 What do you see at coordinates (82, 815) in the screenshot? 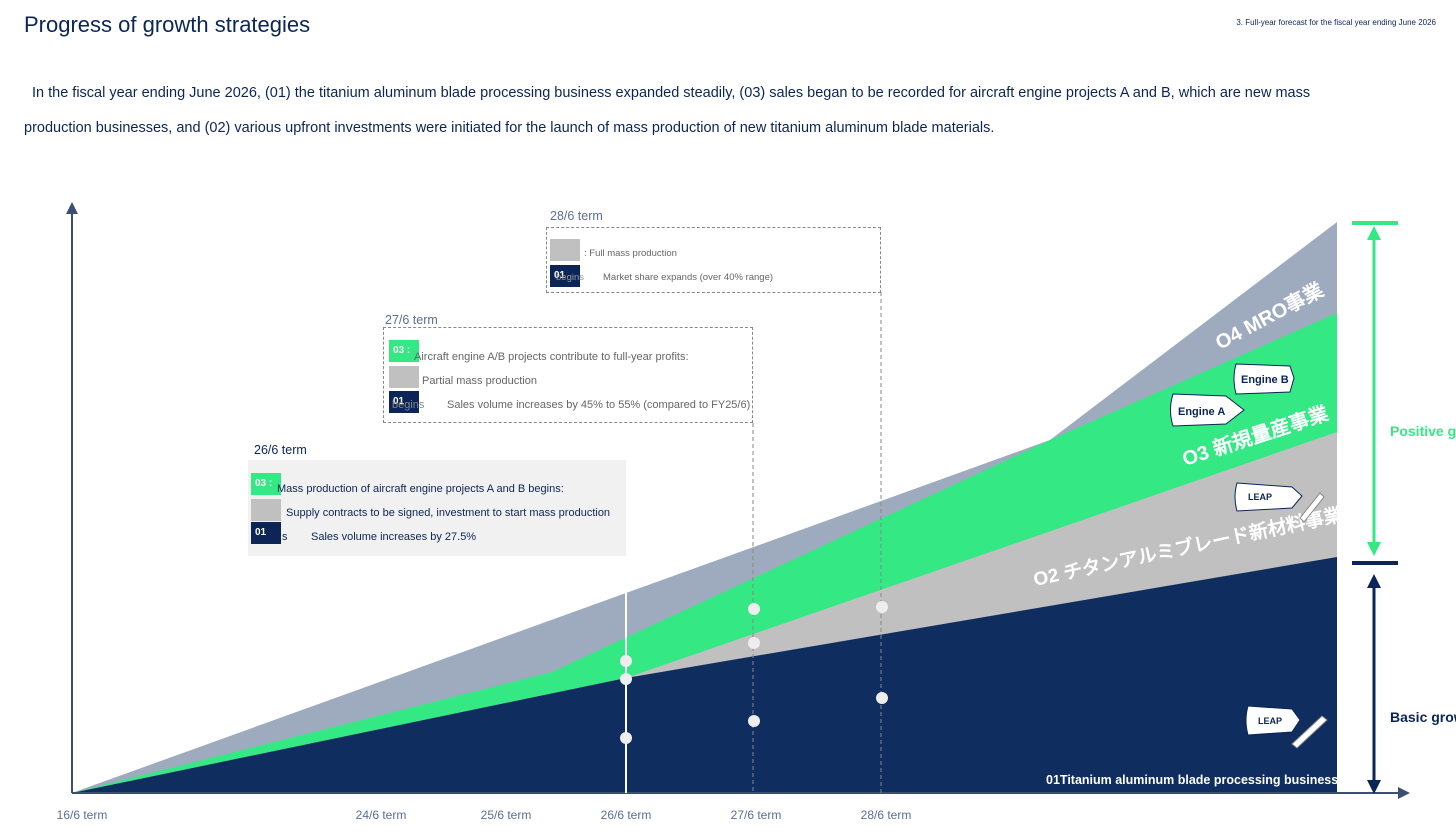
I see `x-tick-label: 16/6 term` at bounding box center [82, 815].